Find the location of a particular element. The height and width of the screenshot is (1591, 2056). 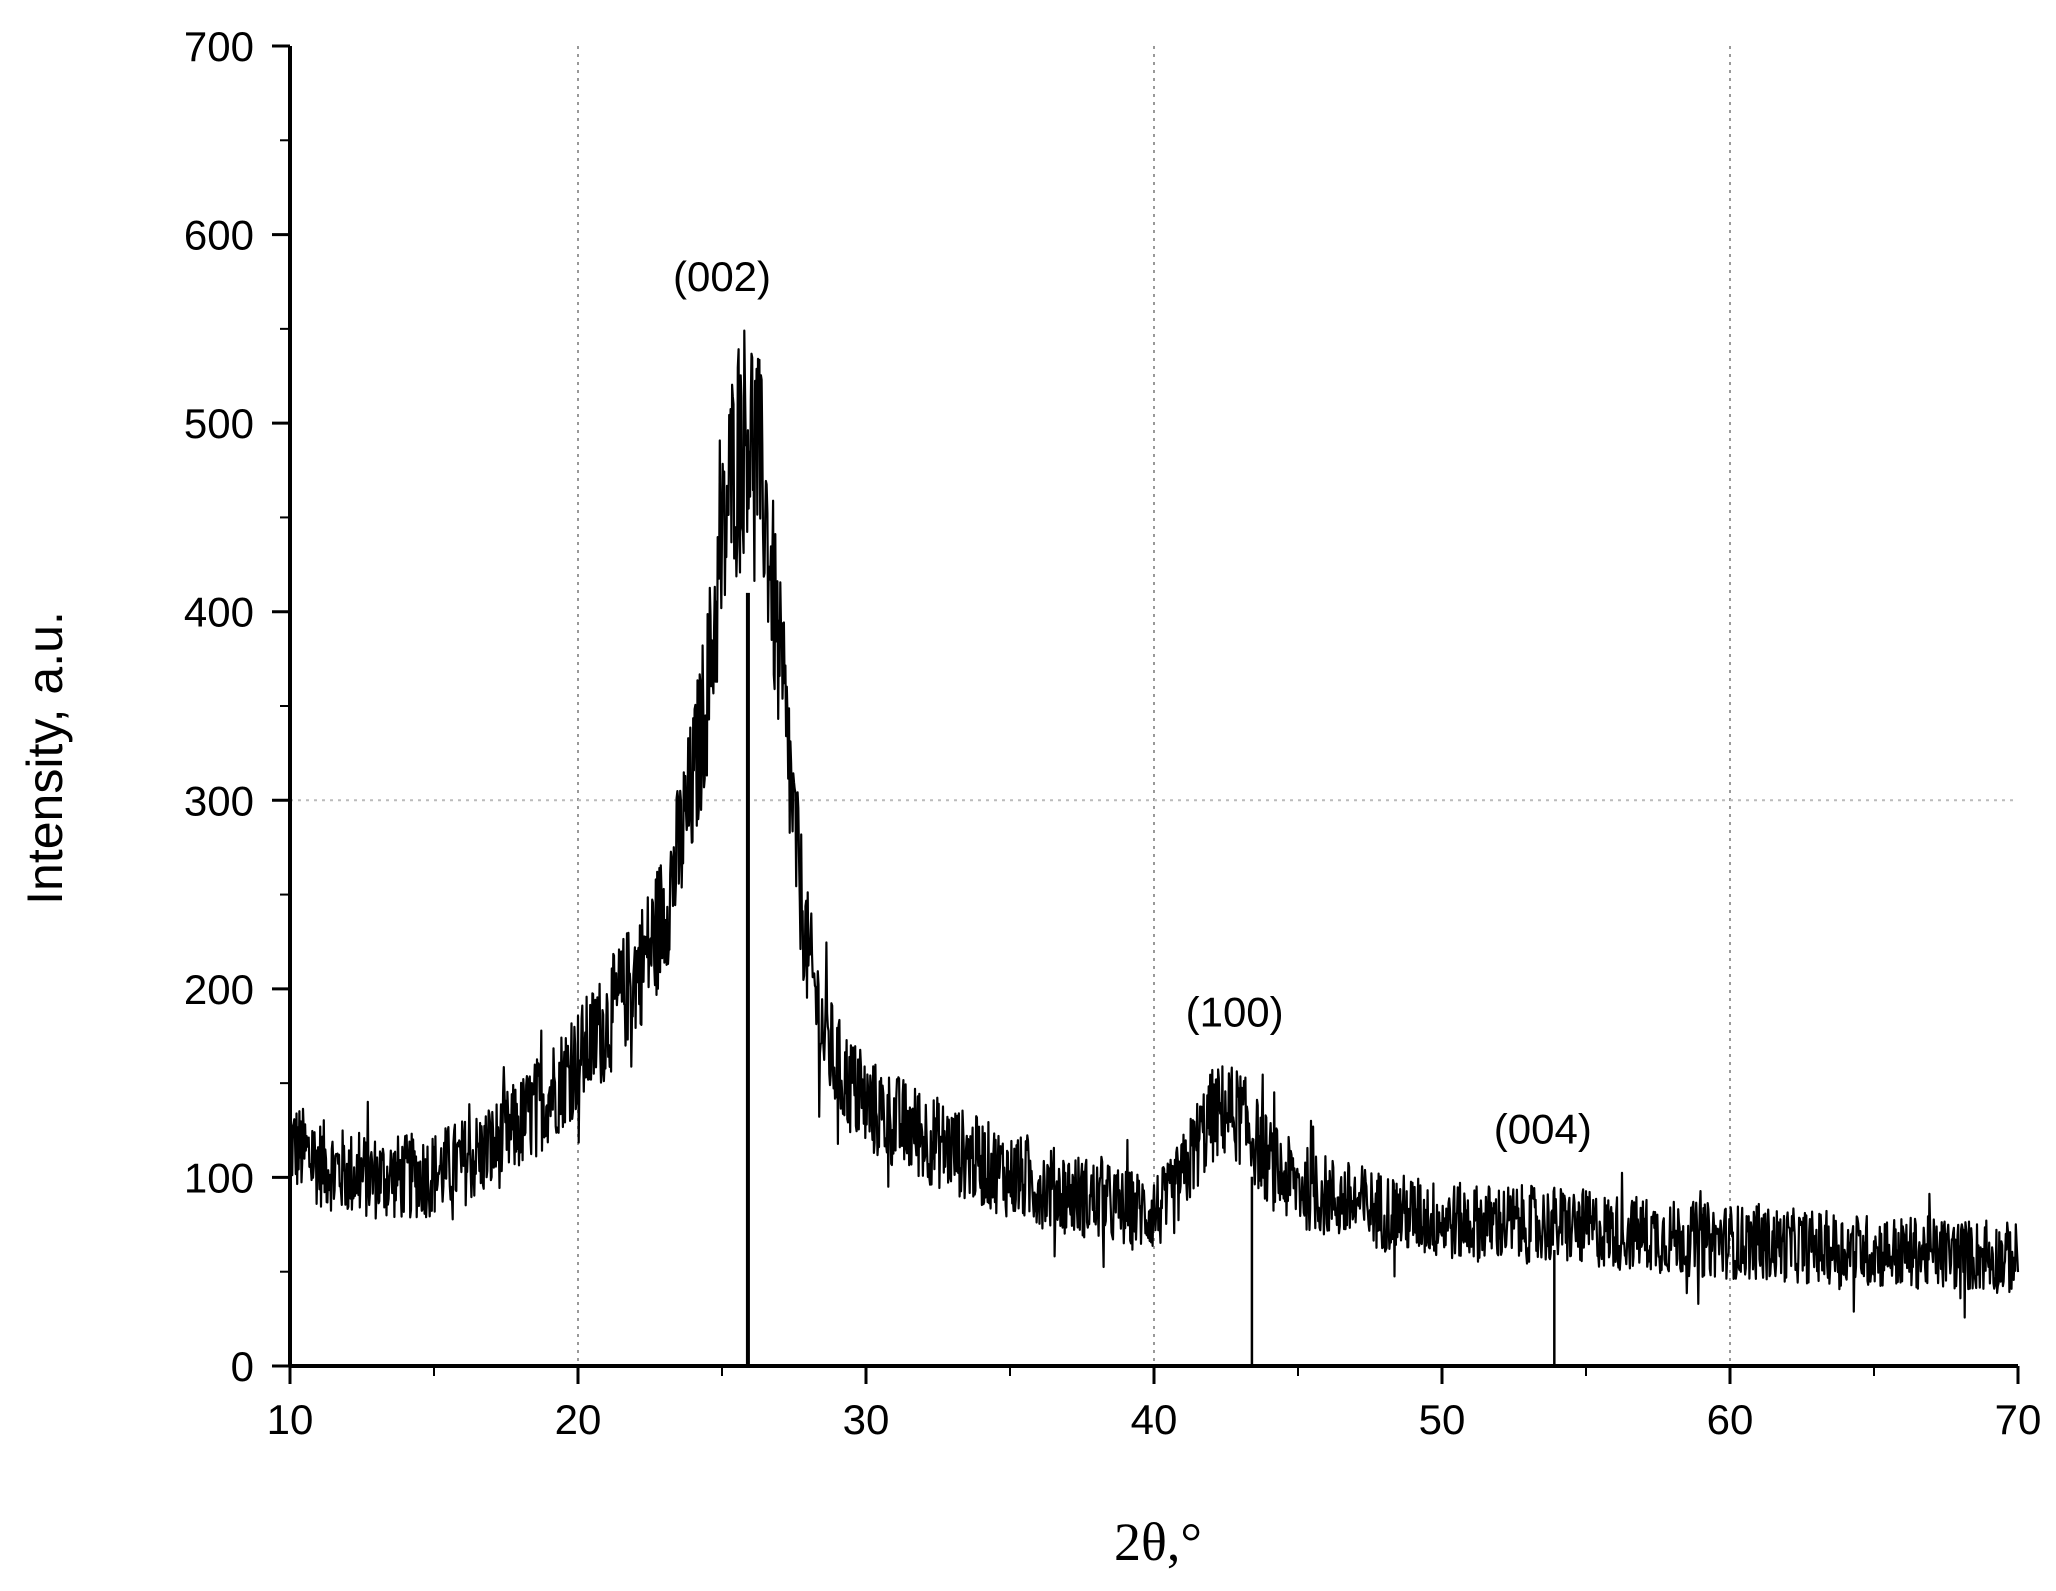

x-tick-label: 50 is located at coordinates (1442, 1419).